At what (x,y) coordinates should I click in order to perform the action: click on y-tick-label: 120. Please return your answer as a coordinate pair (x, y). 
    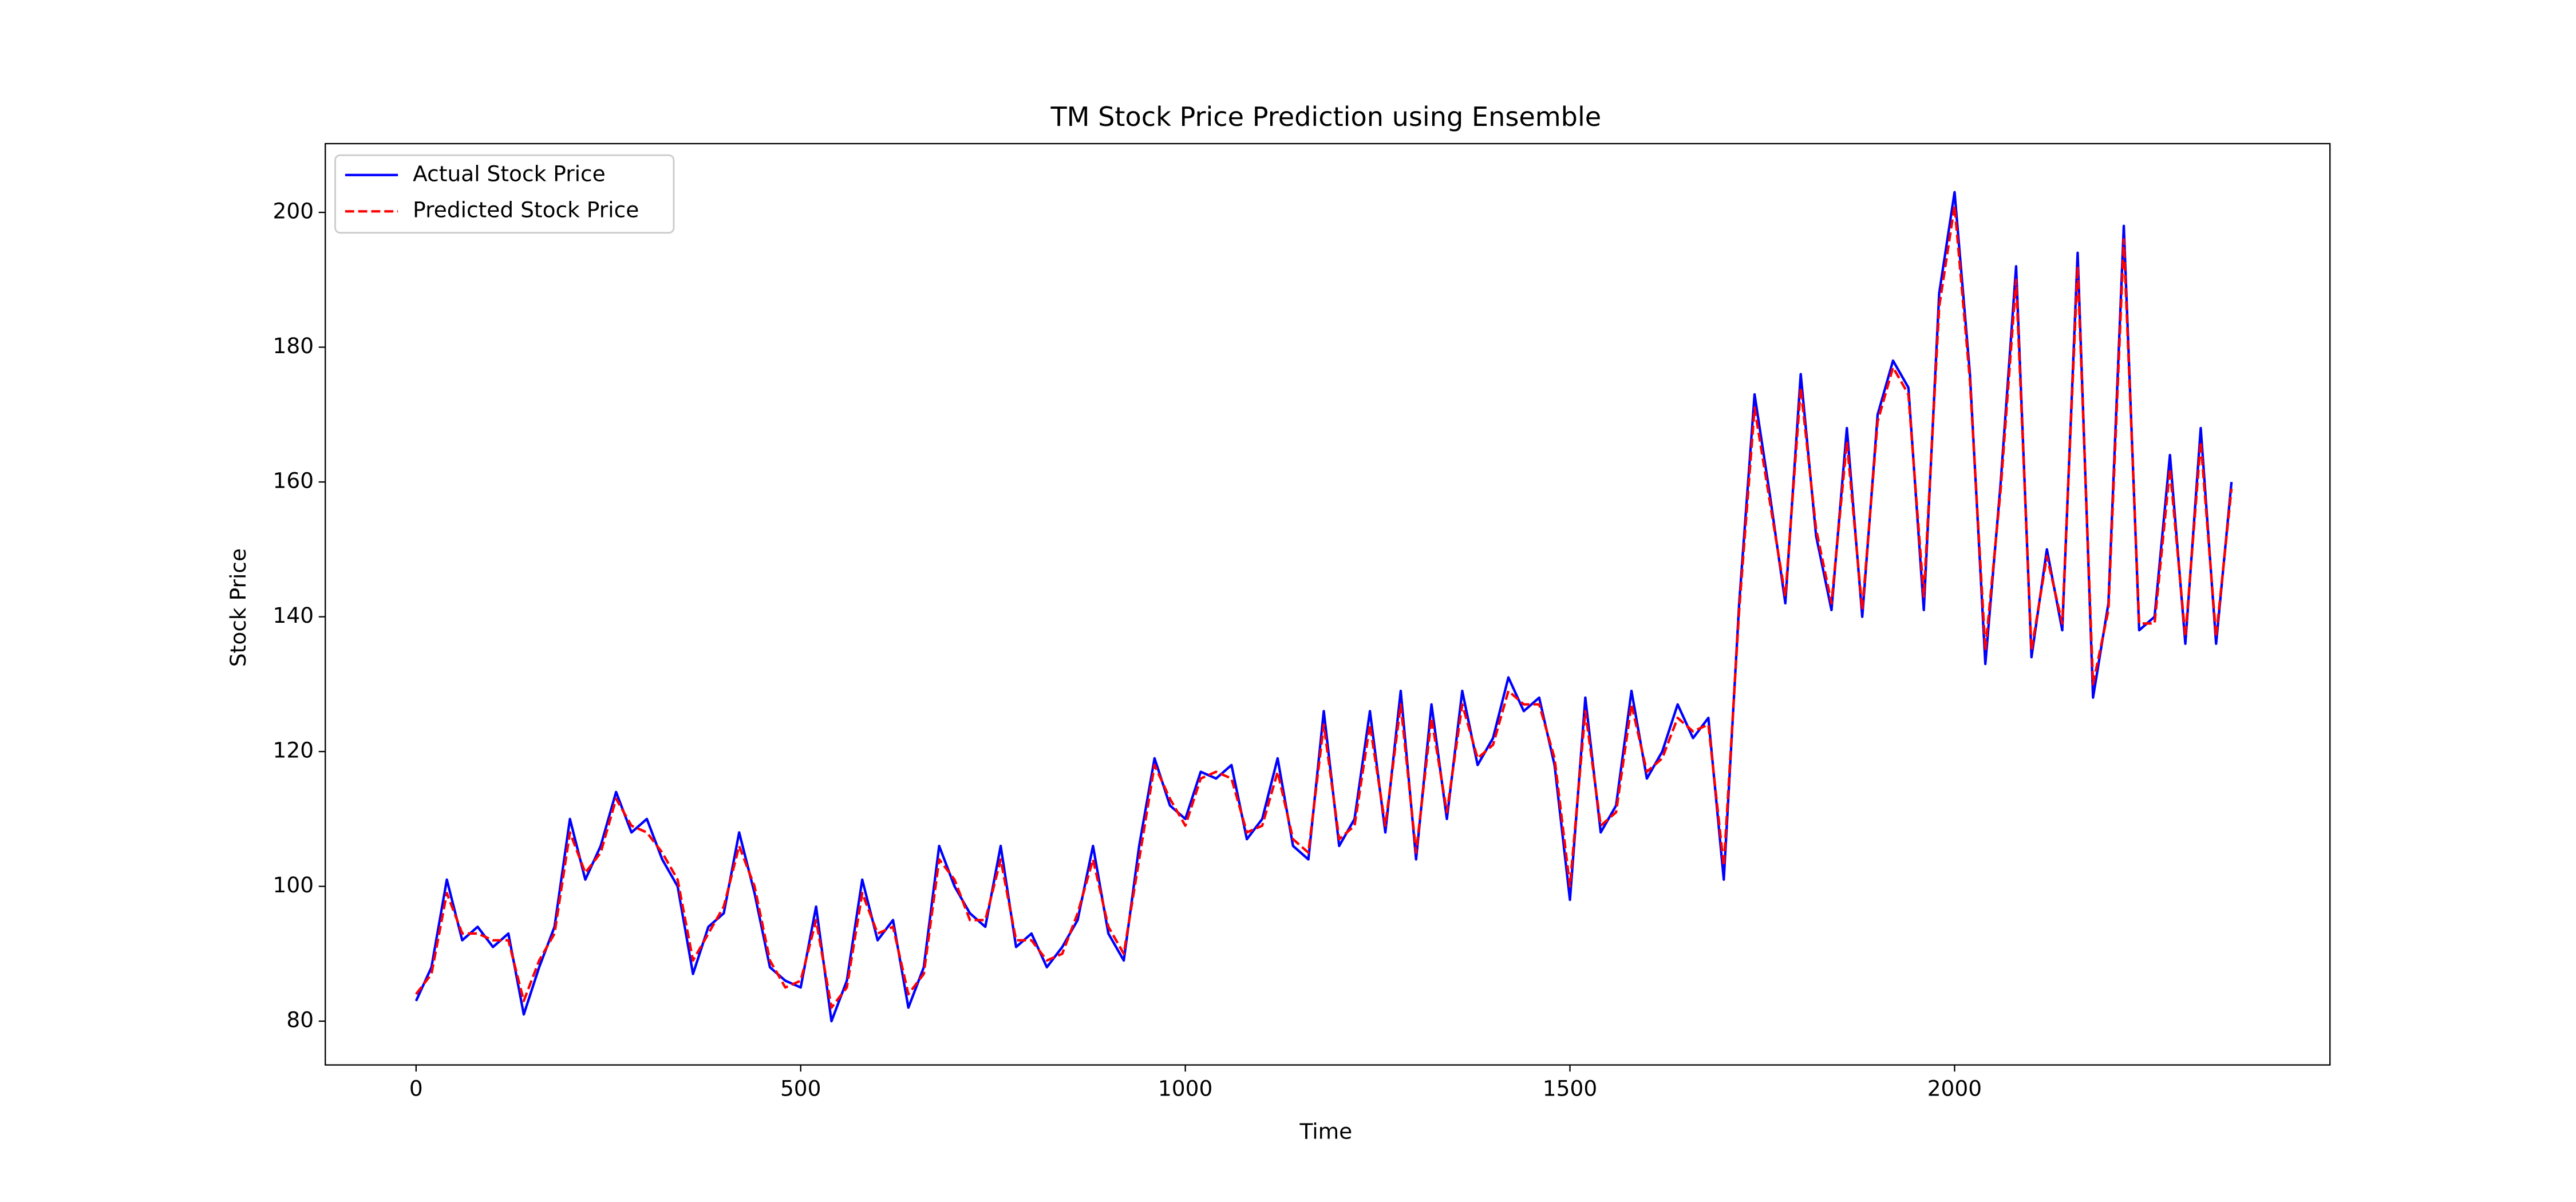
    Looking at the image, I should click on (293, 750).